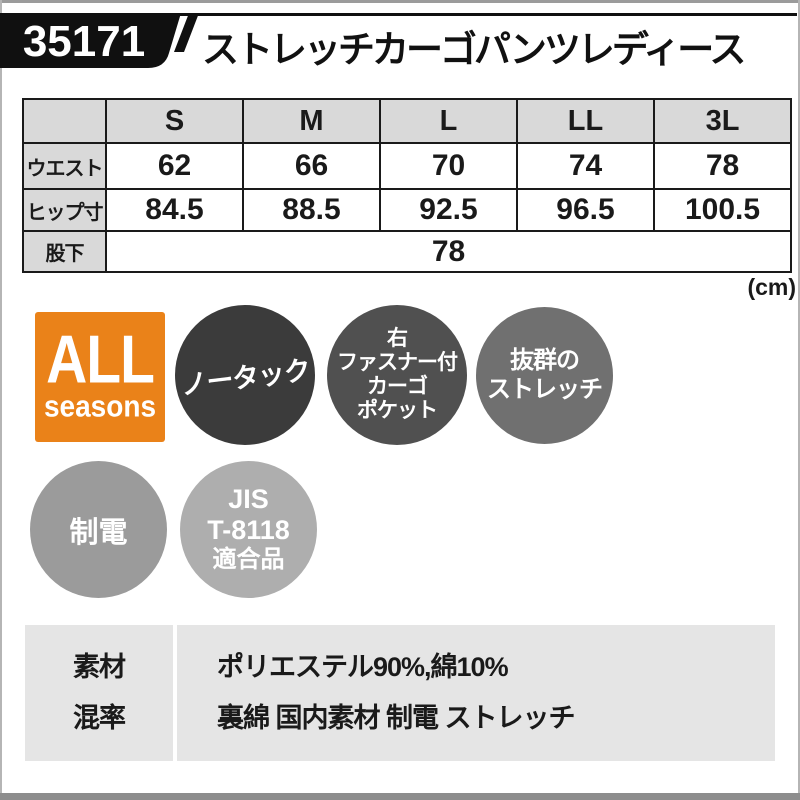 This screenshot has height=800, width=800. I want to click on badge-line: ノータック, so click(245, 377).